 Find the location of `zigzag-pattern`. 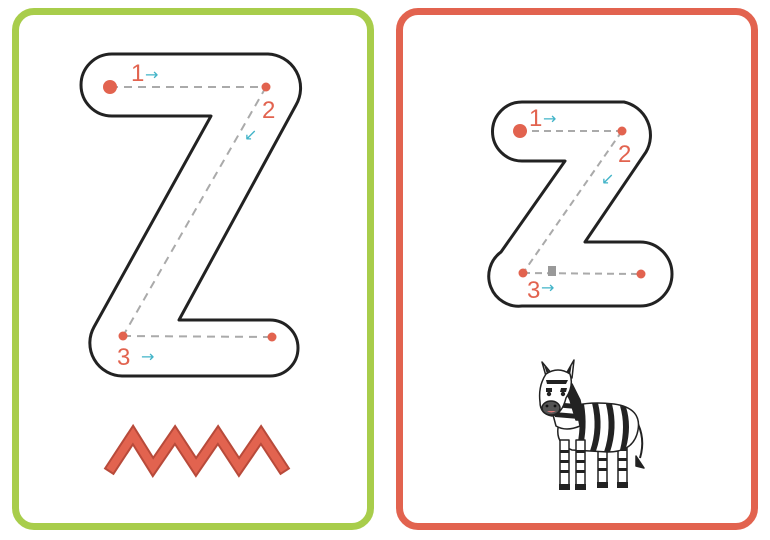

zigzag-pattern is located at coordinates (197, 450).